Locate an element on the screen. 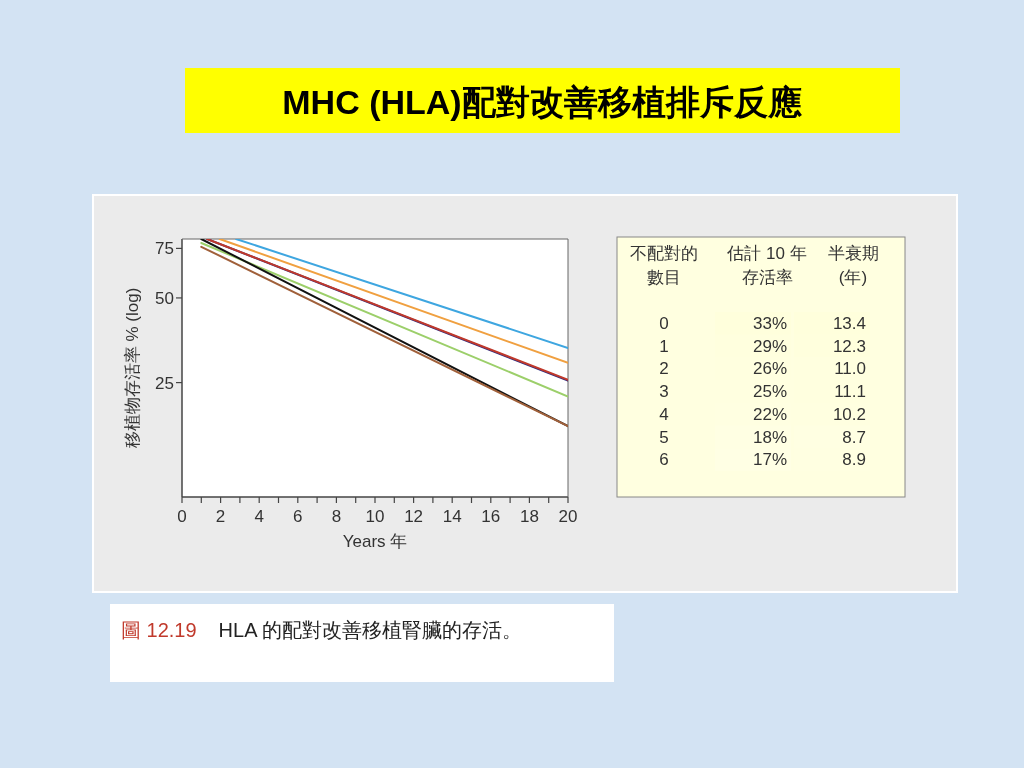 This screenshot has height=768, width=1024. data-label: 25% is located at coordinates (769, 392).